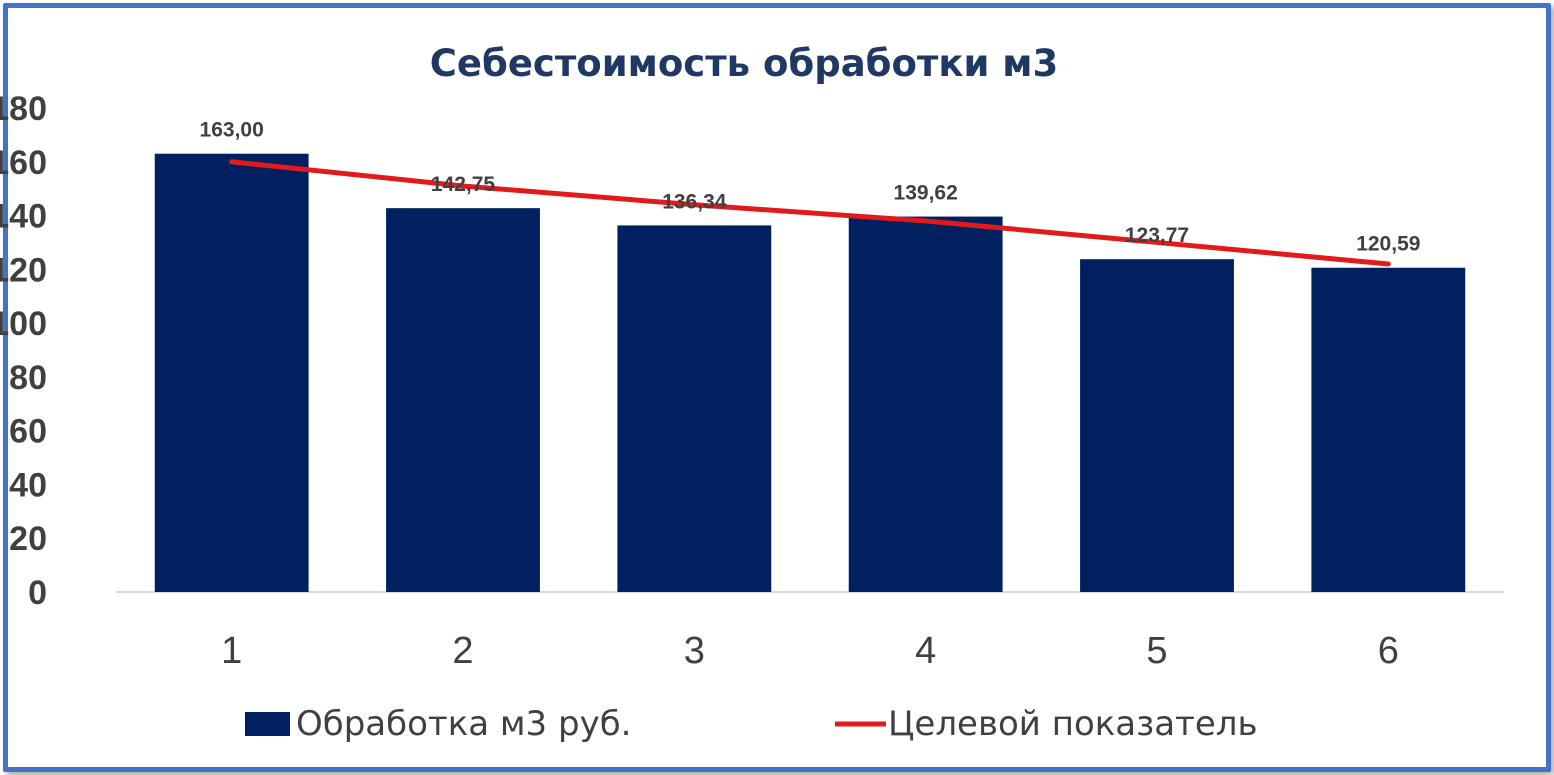 The width and height of the screenshot is (1554, 775). Describe the element at coordinates (23, 109) in the screenshot. I see `y-tick-label: 180` at that location.